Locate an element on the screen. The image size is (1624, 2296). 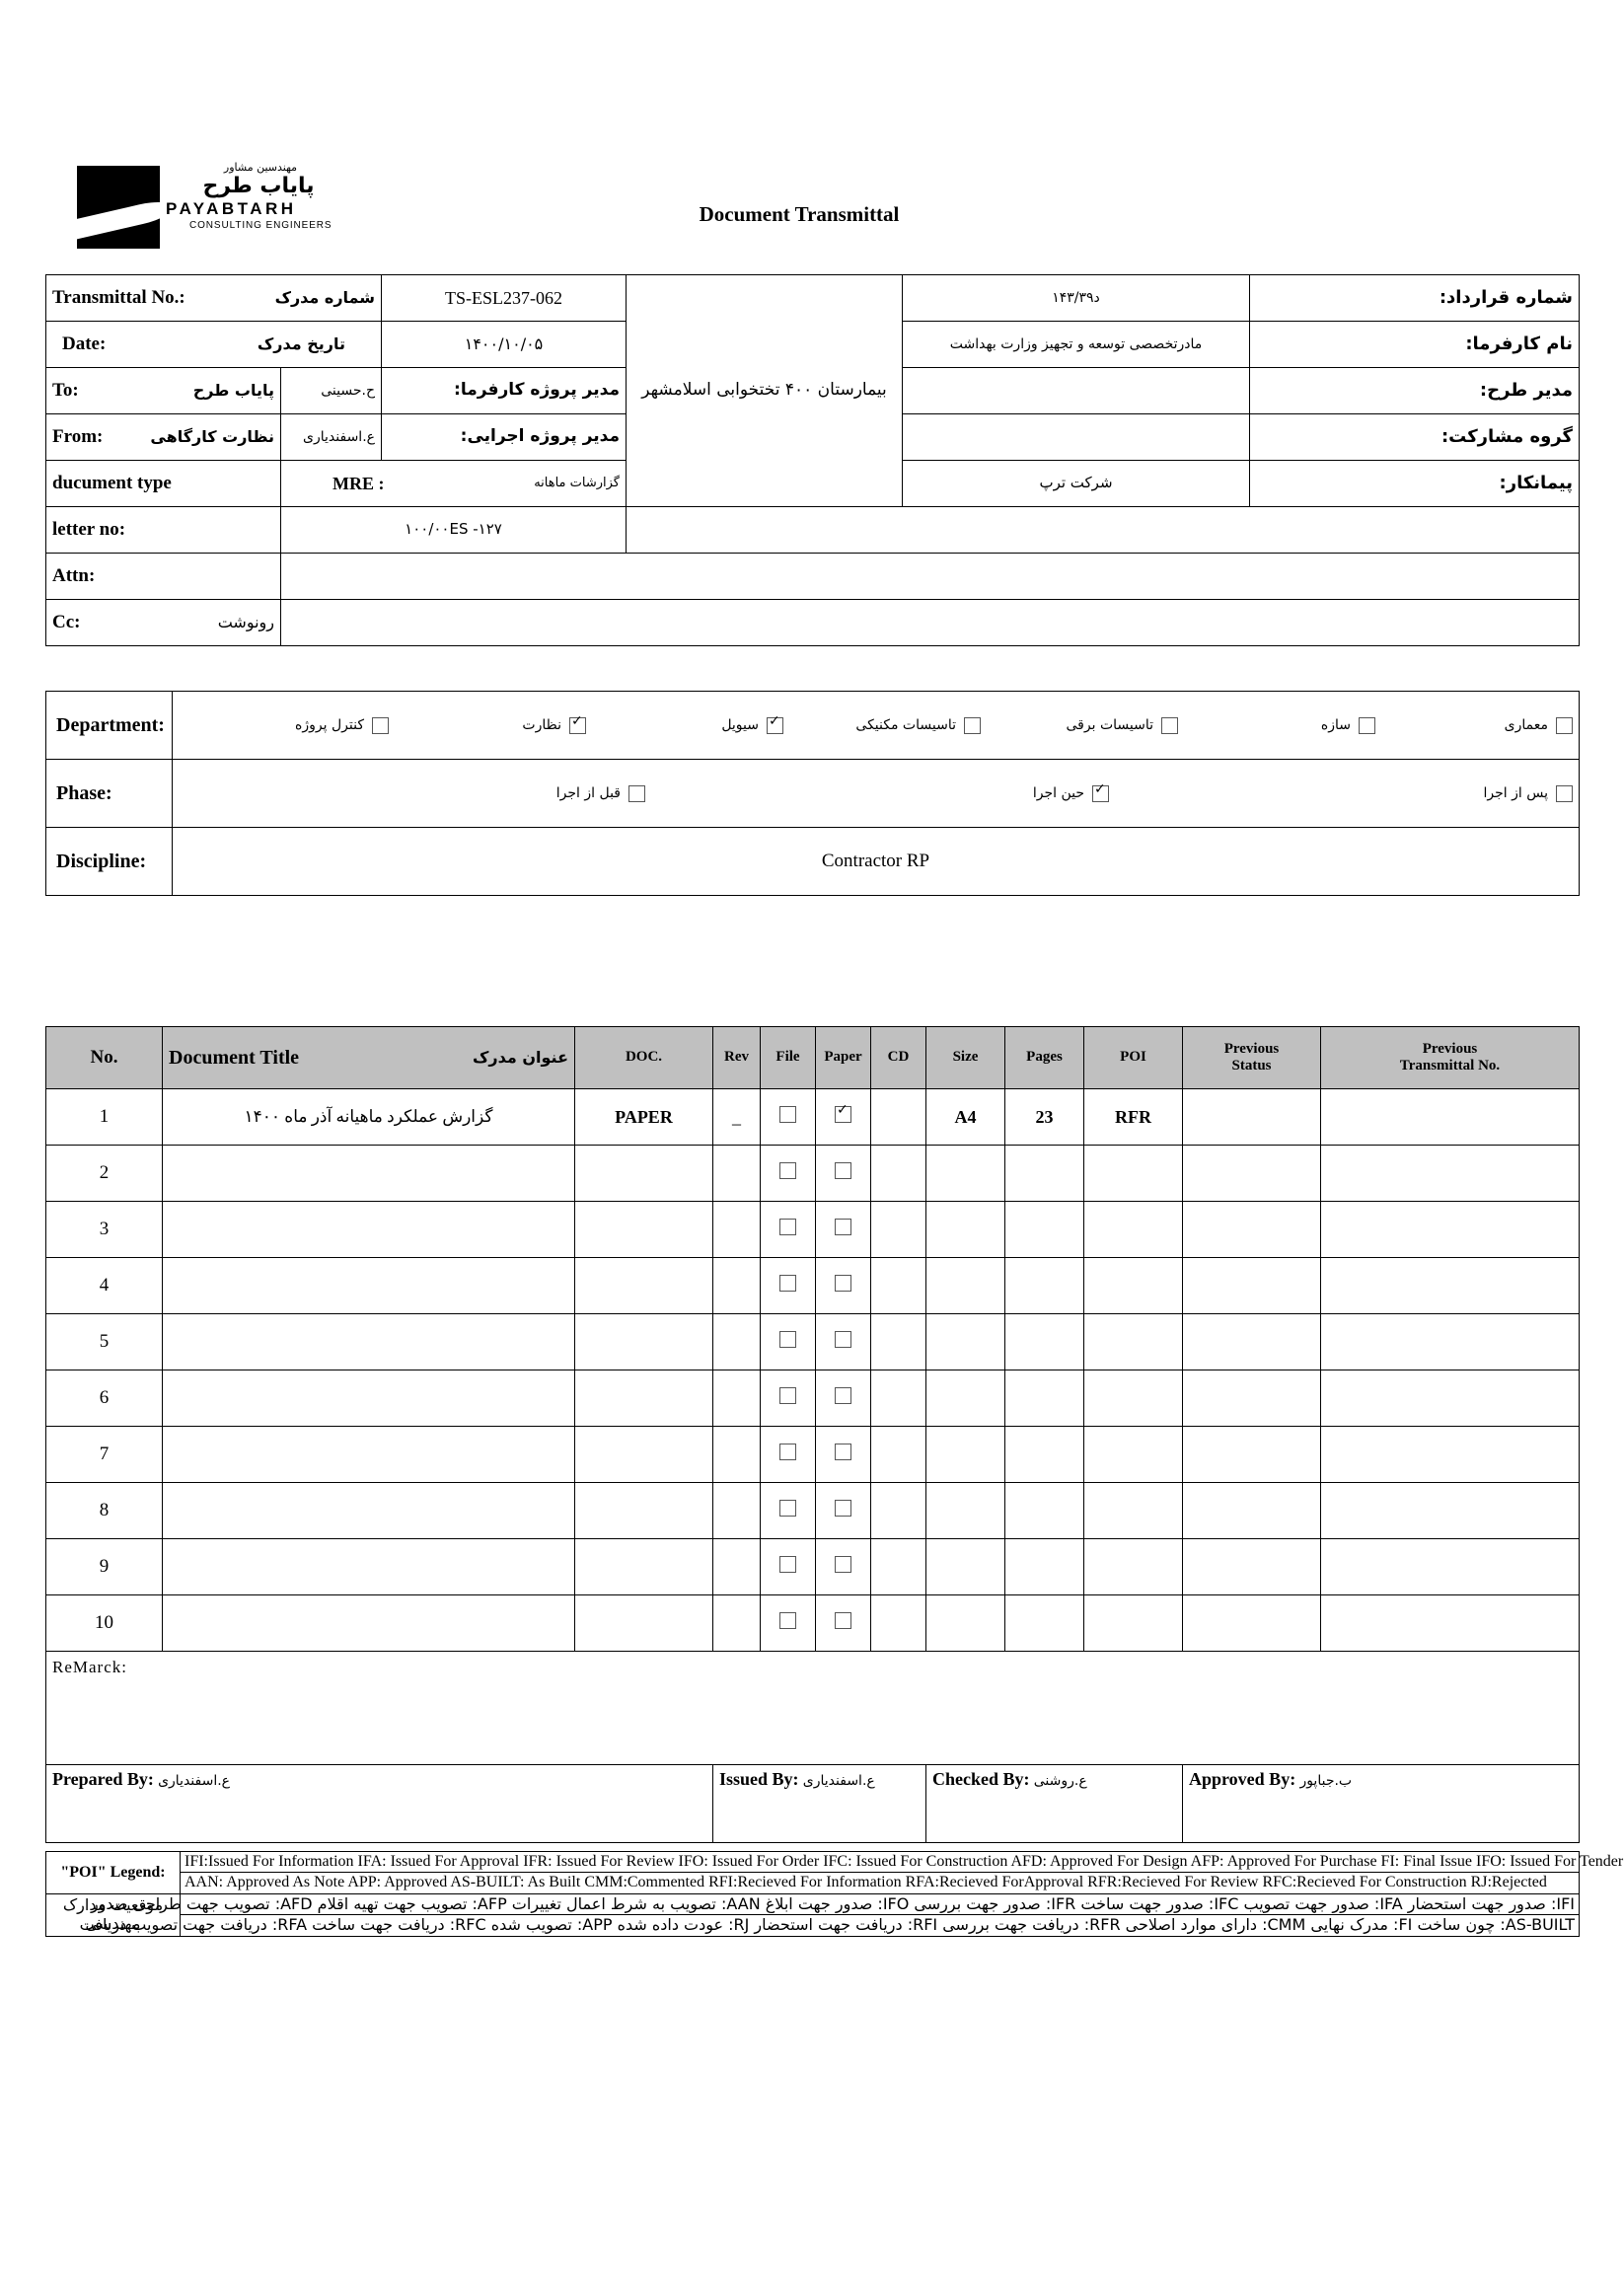
cell-cc-value is located at coordinates (930, 623).